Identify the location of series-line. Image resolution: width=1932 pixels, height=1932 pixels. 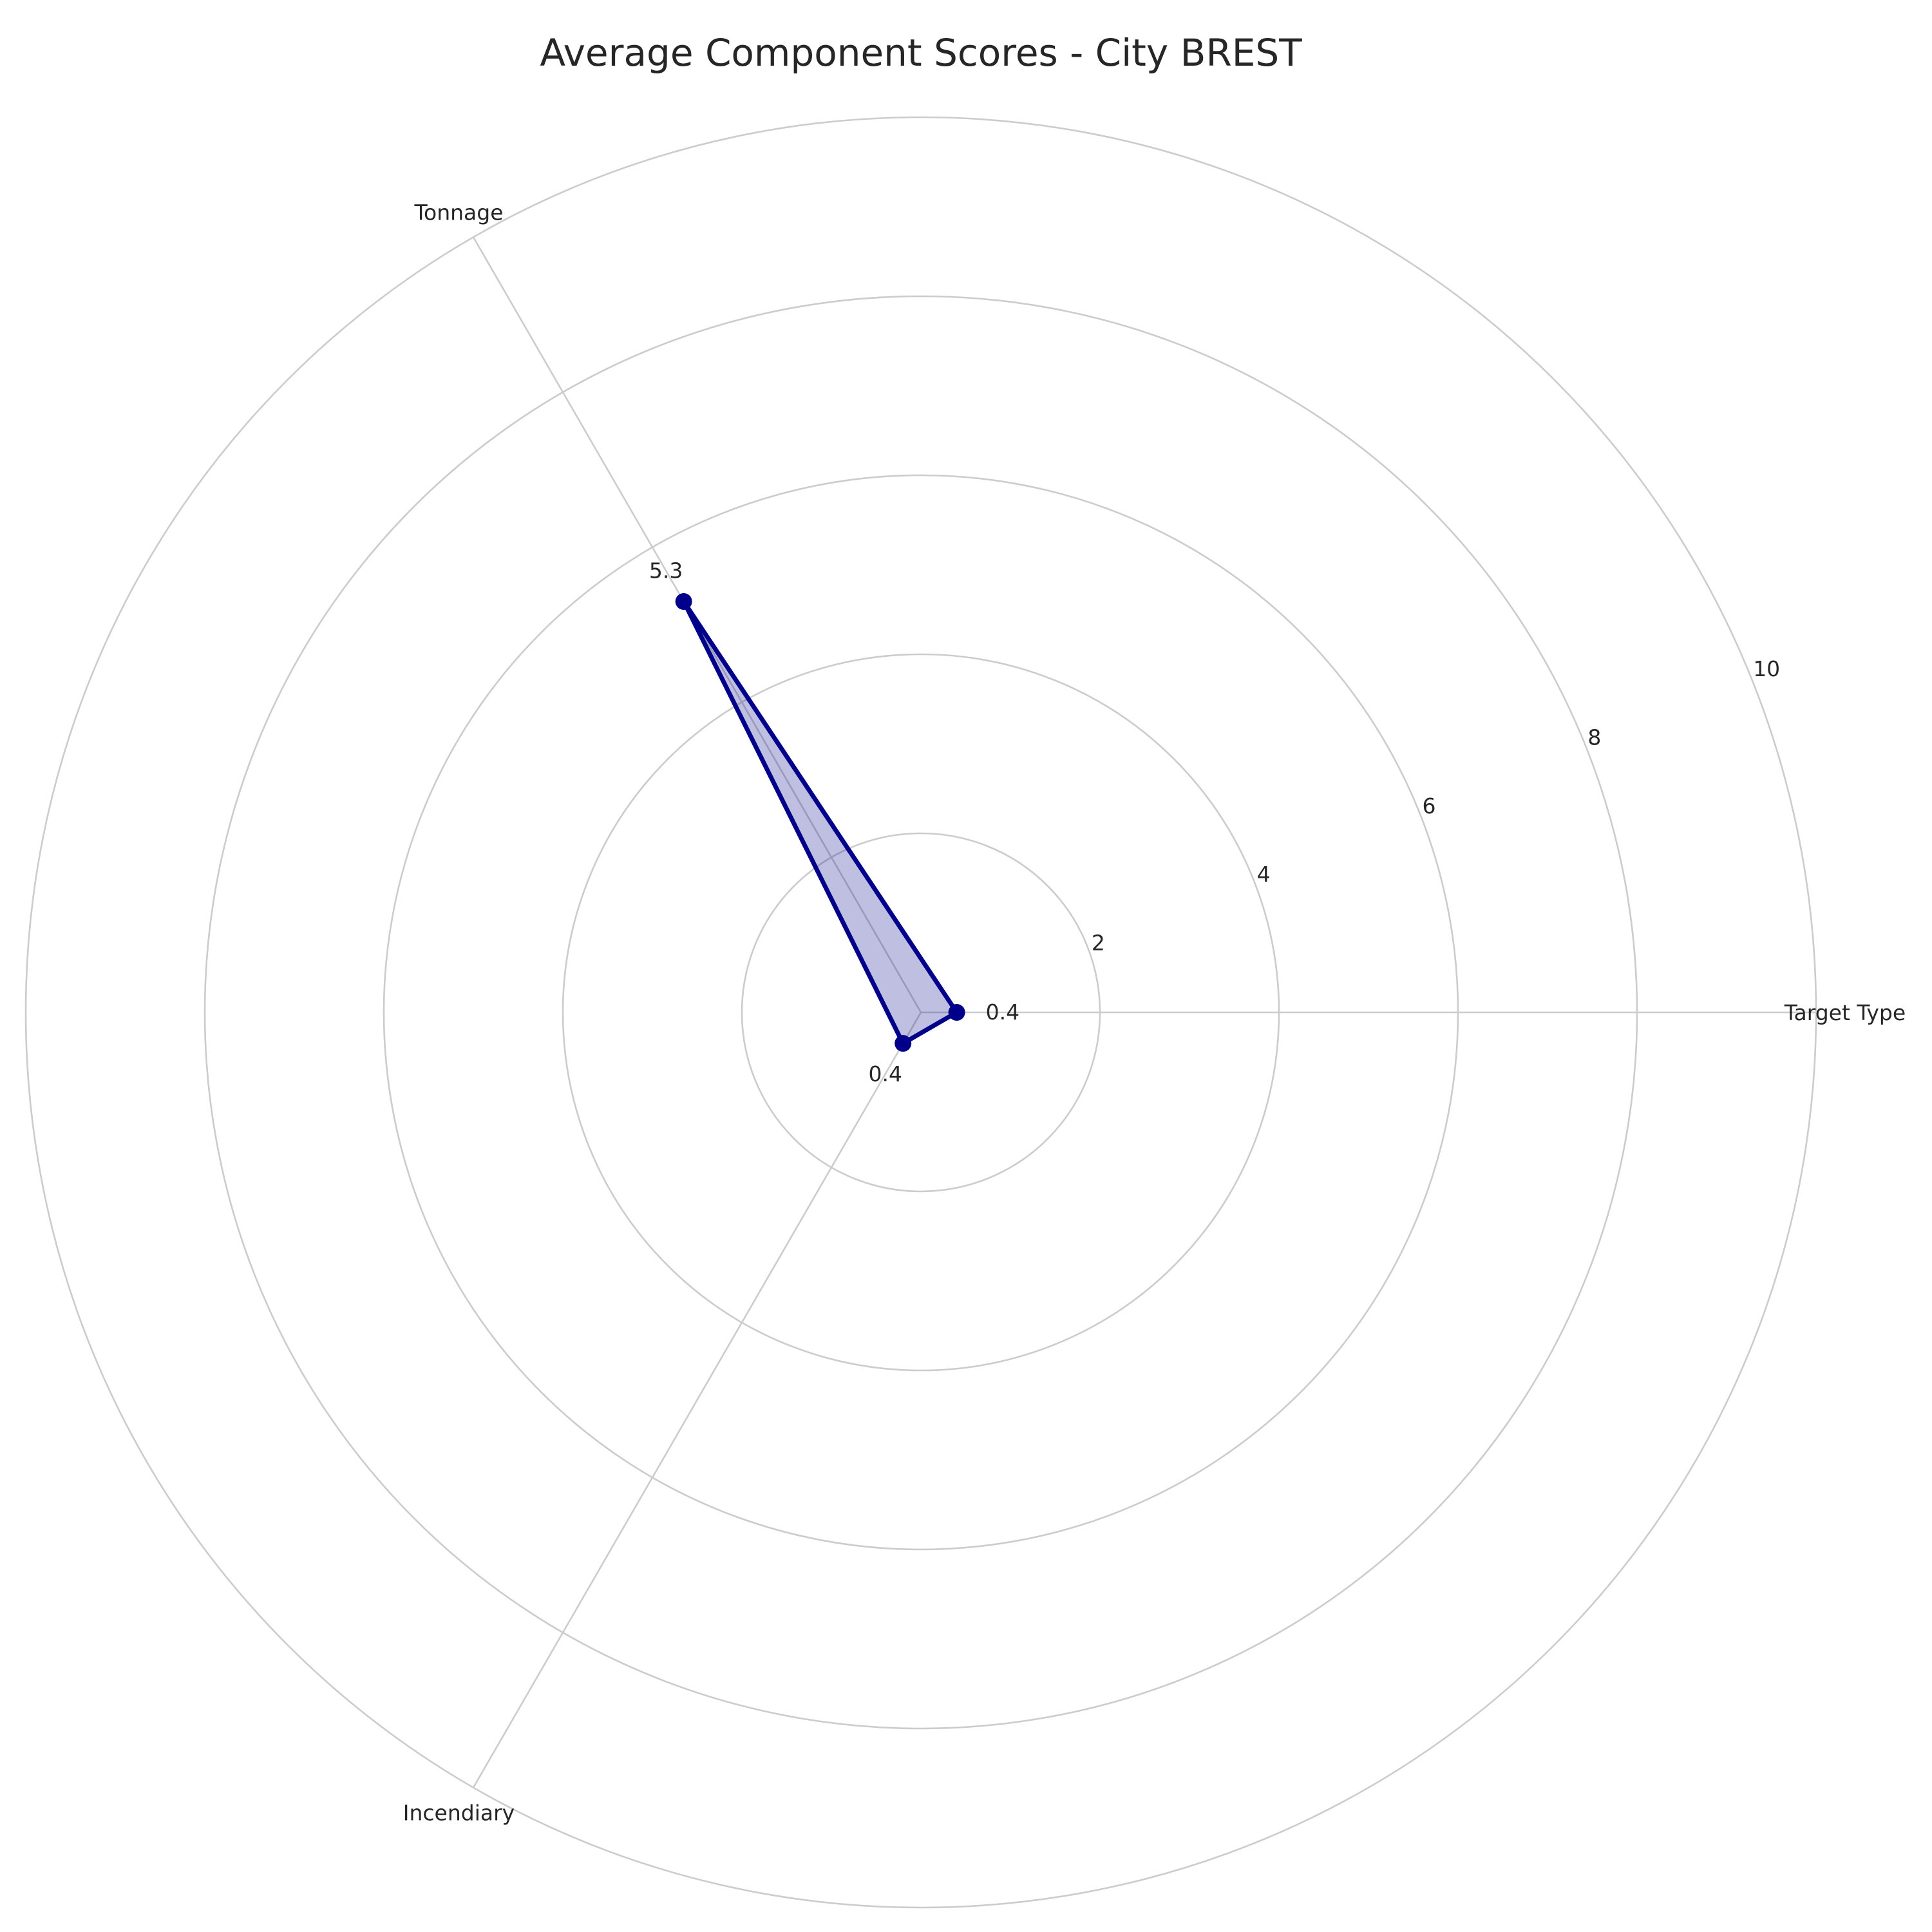
(820, 822).